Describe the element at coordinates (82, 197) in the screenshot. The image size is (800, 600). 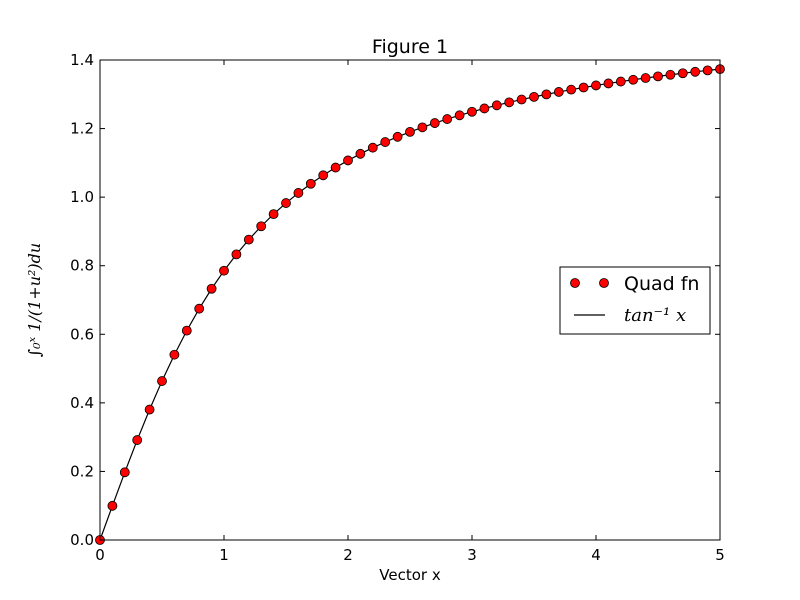
I see `y-tick-label: 1.0` at that location.